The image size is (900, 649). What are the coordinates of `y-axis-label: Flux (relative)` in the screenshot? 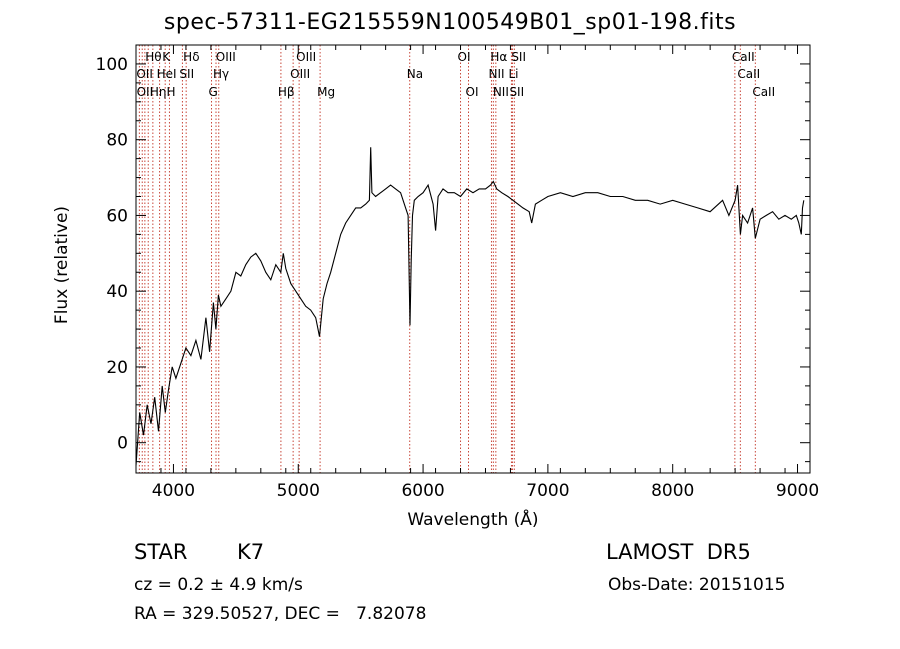 It's located at (62, 265).